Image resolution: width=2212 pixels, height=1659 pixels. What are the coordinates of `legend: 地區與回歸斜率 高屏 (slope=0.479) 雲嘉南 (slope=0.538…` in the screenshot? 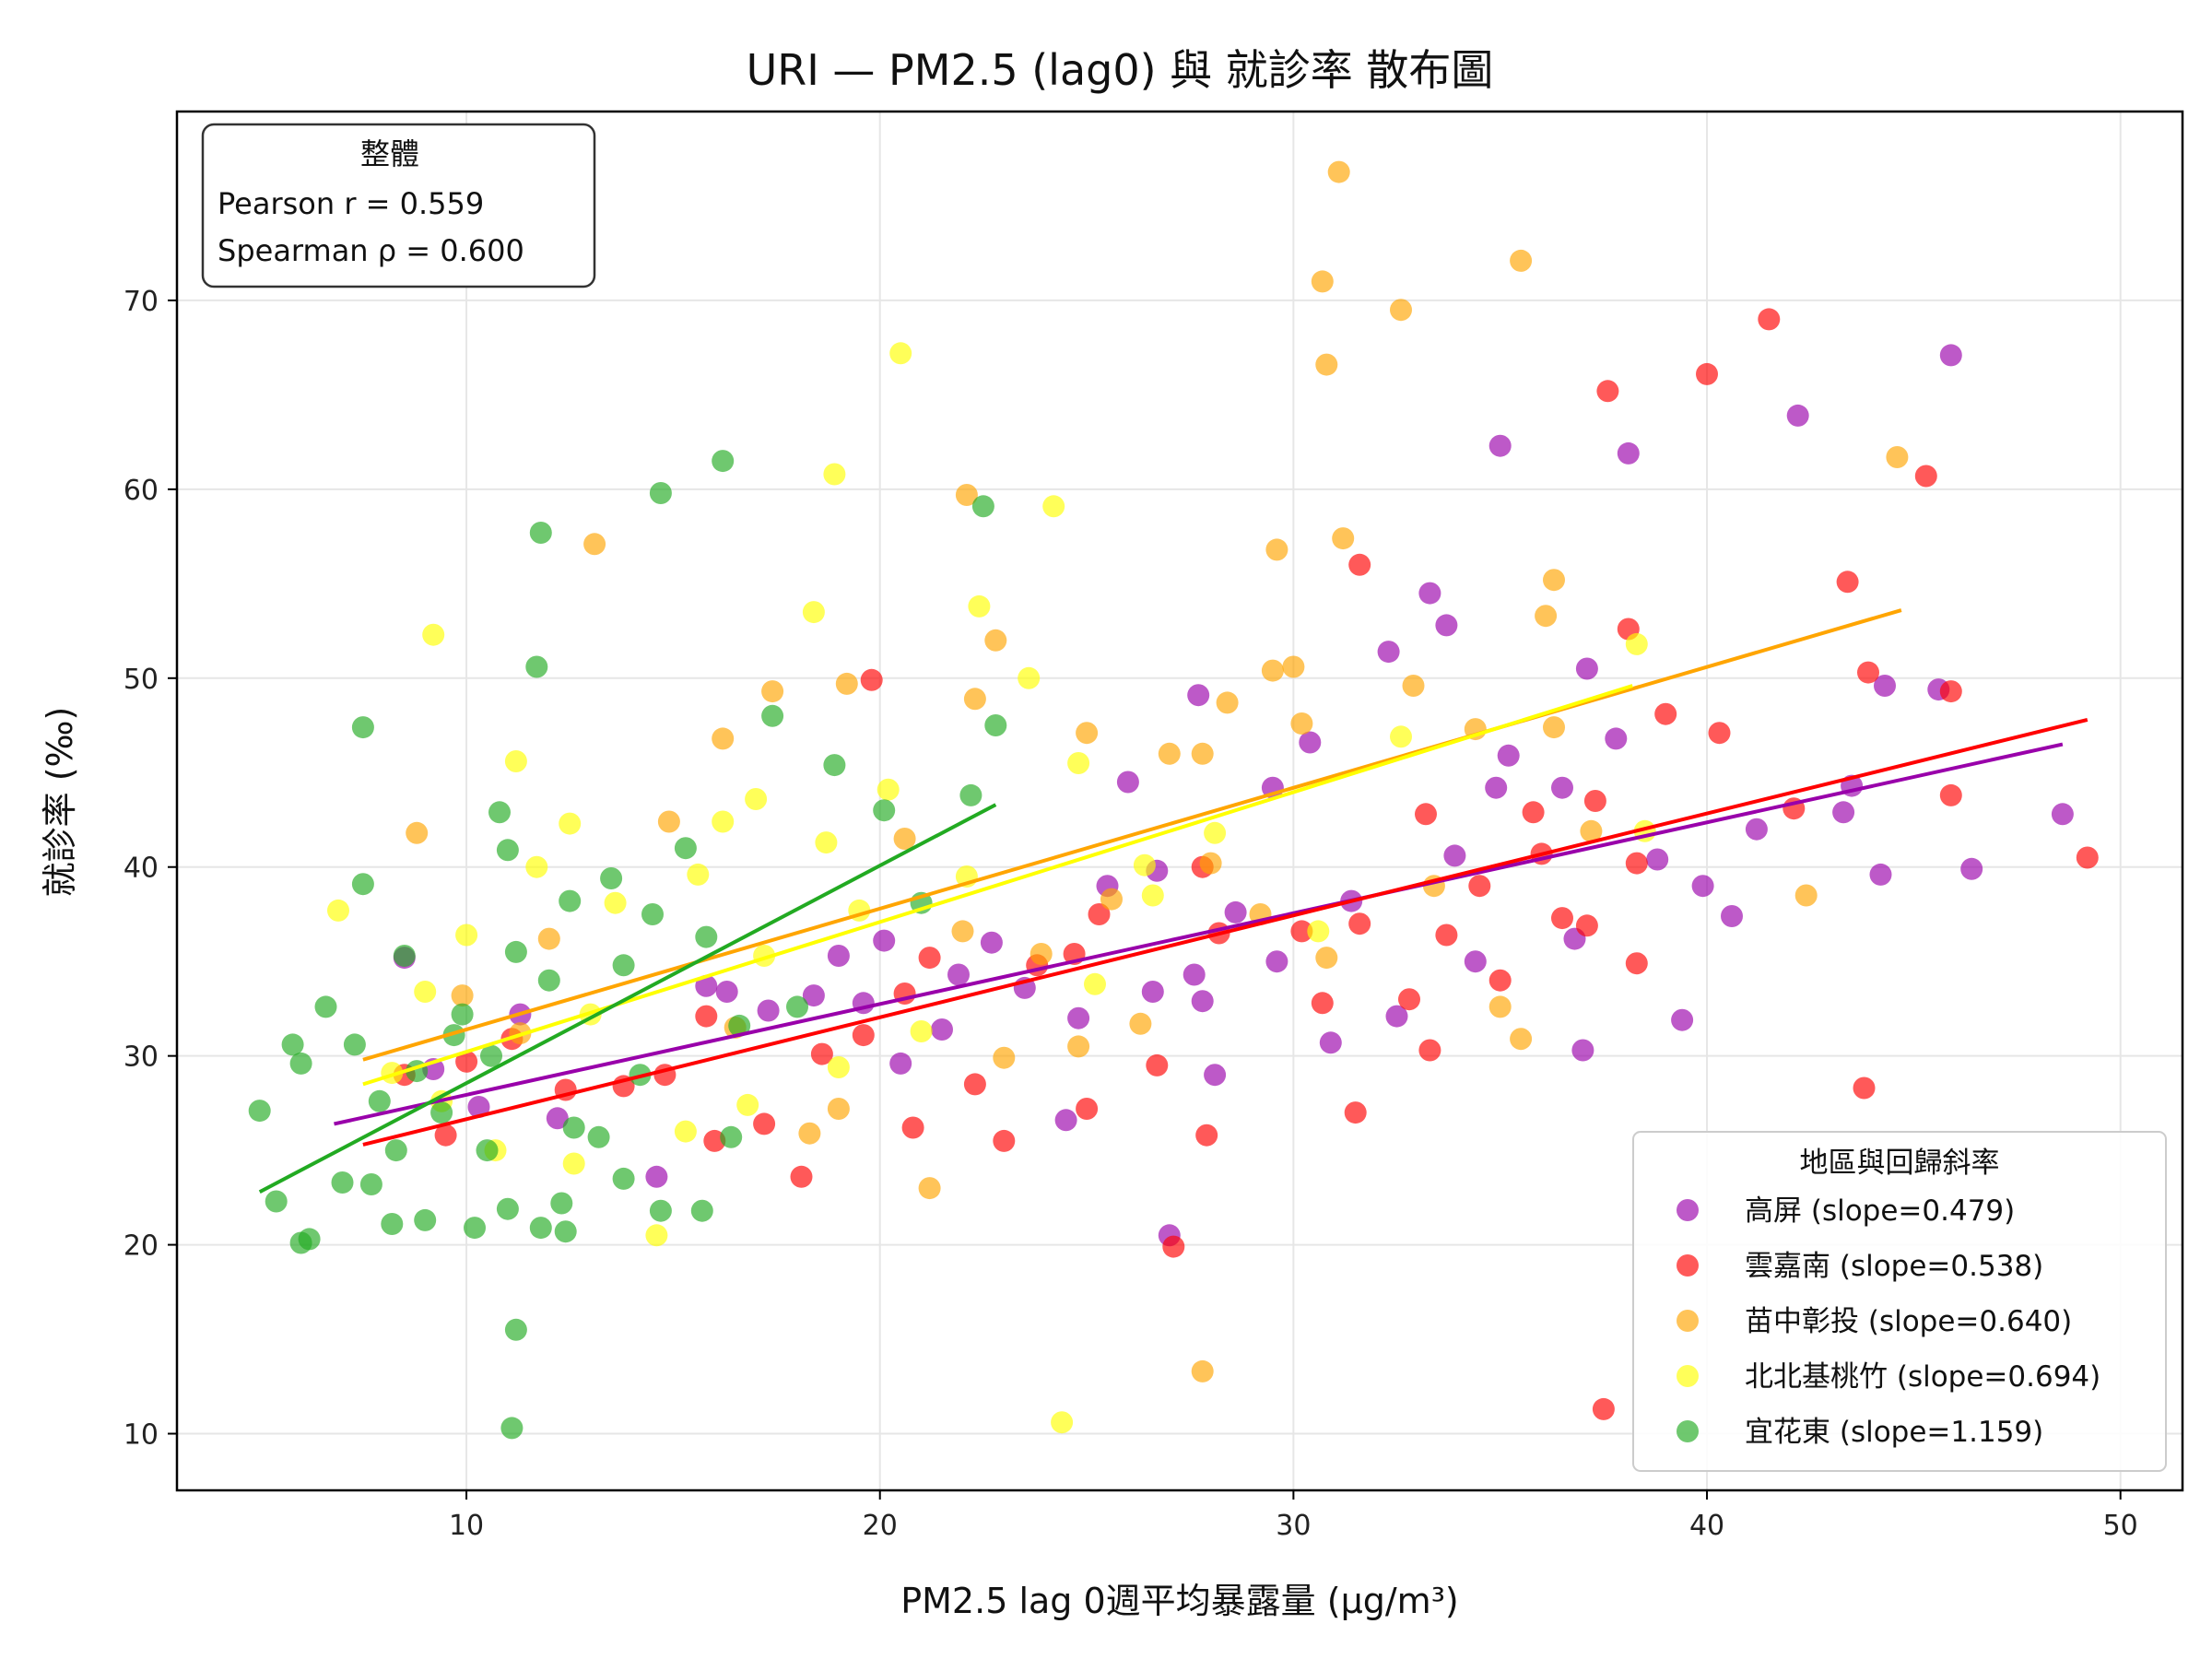 It's located at (1899, 1301).